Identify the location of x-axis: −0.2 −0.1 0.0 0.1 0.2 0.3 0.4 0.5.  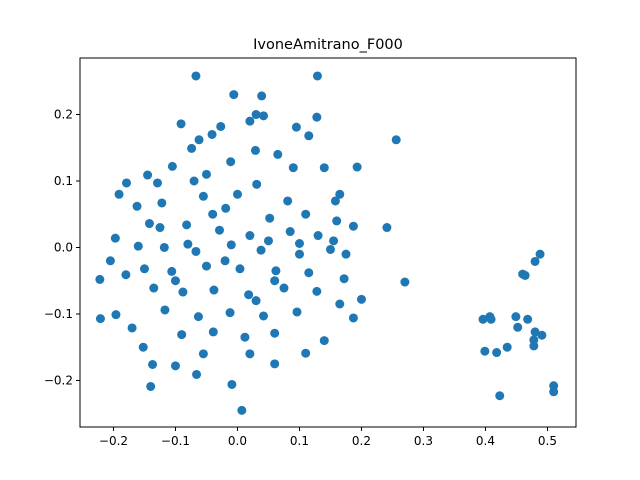
(328, 437).